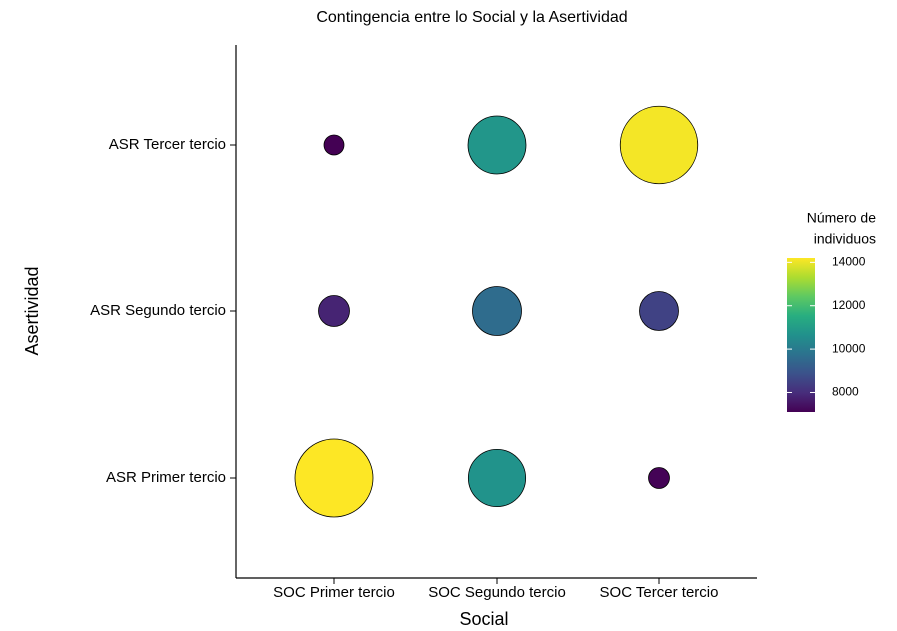 The width and height of the screenshot is (897, 631). I want to click on legend-title: individuos, so click(845, 239).